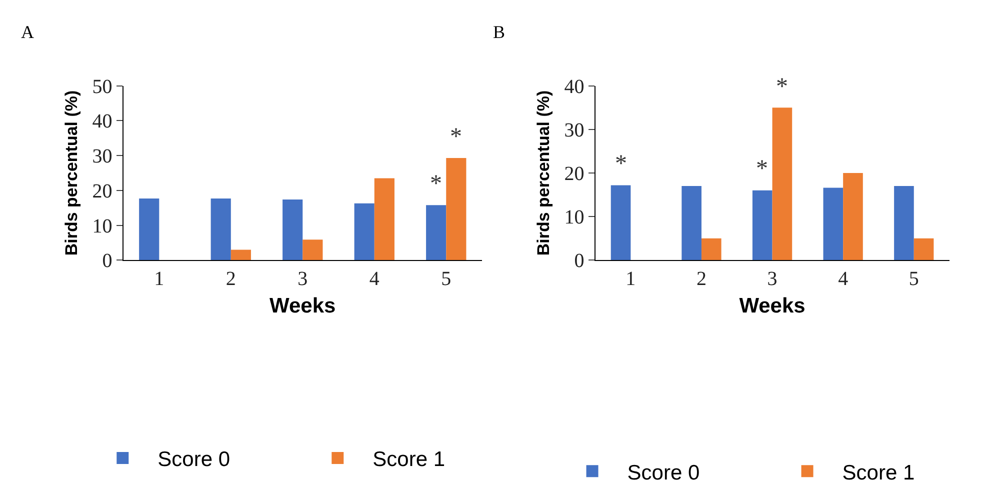  What do you see at coordinates (27, 32) in the screenshot?
I see `chart-title: A` at bounding box center [27, 32].